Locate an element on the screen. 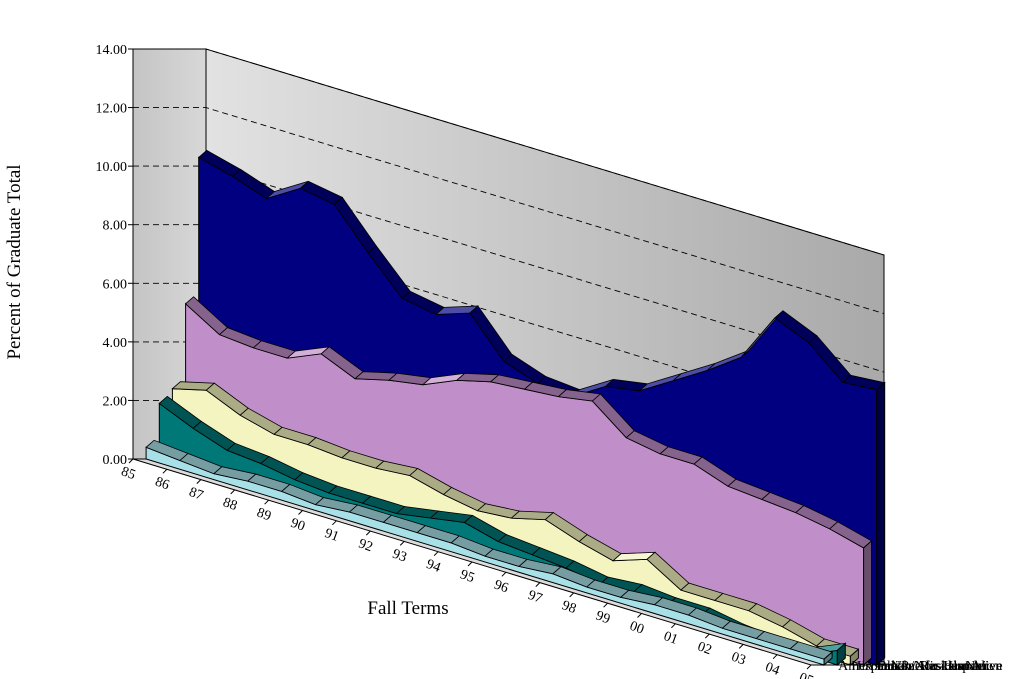  x-tick-label: 88 is located at coordinates (230, 504).